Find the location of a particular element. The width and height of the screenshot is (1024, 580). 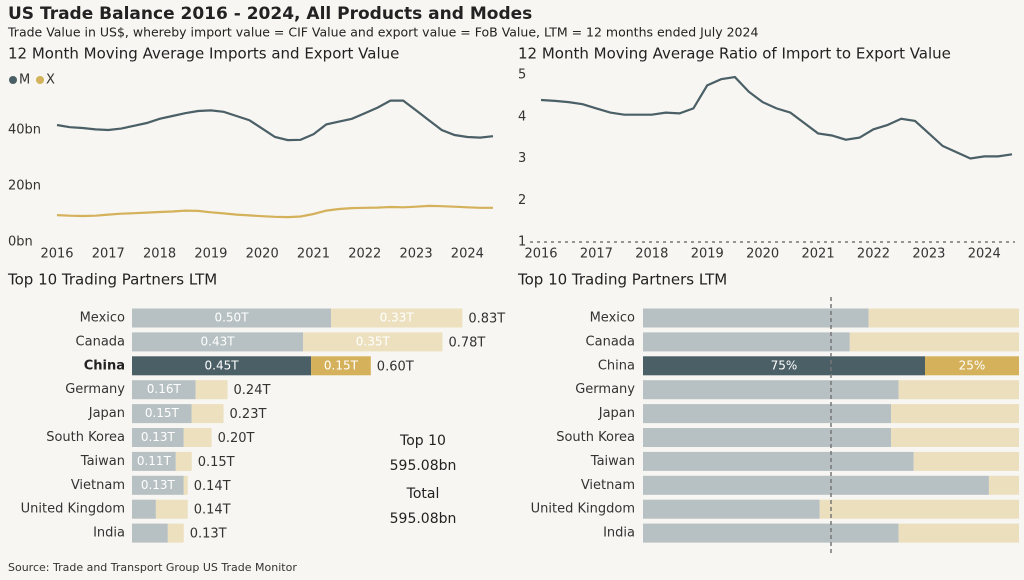

value-label: 0.43T is located at coordinates (218, 341).